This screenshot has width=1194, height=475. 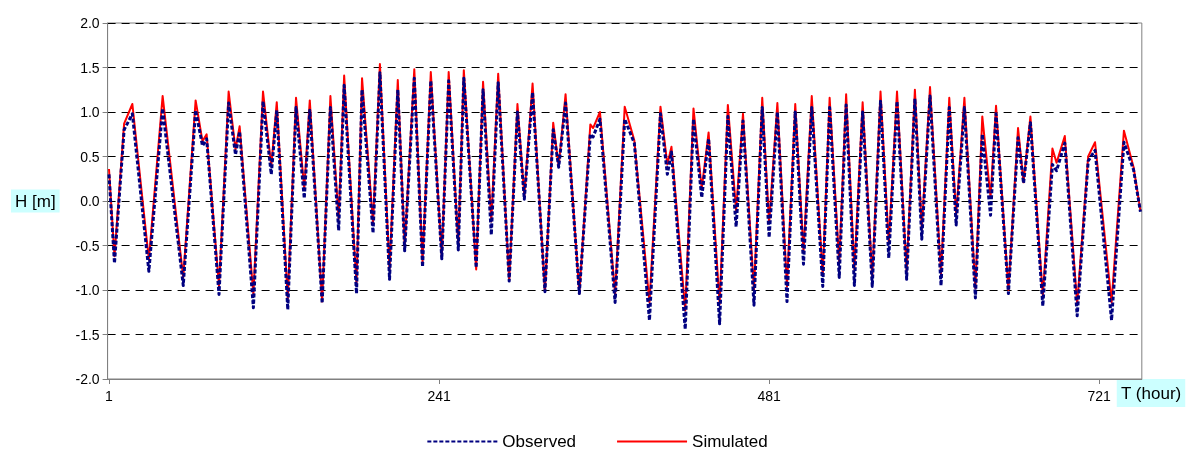 I want to click on y-tick-label: -1.5, so click(x=87, y=334).